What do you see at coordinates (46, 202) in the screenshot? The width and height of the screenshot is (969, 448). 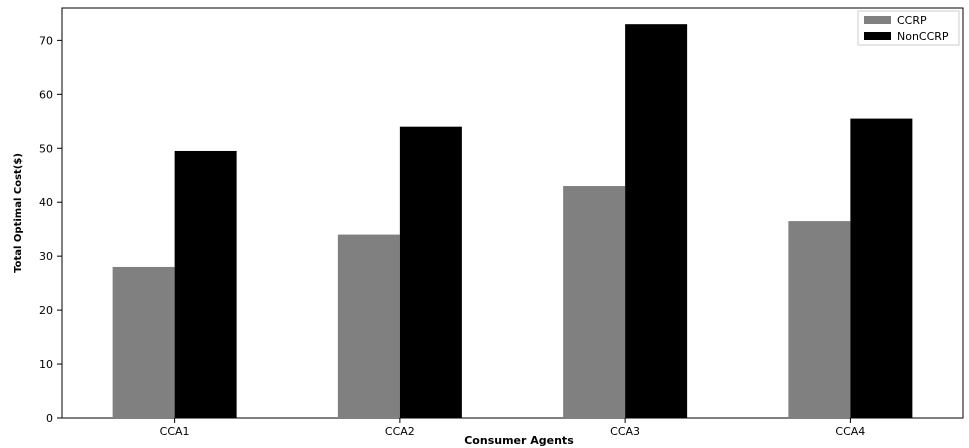 I see `y-tick-label: 40` at bounding box center [46, 202].